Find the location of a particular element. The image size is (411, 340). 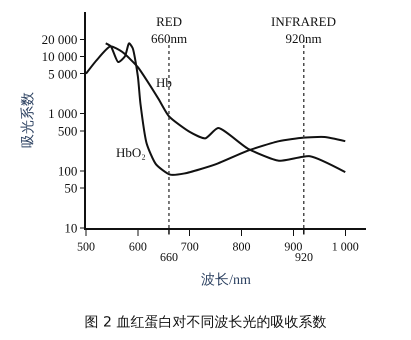

series-label: HbO₂ is located at coordinates (131, 152).